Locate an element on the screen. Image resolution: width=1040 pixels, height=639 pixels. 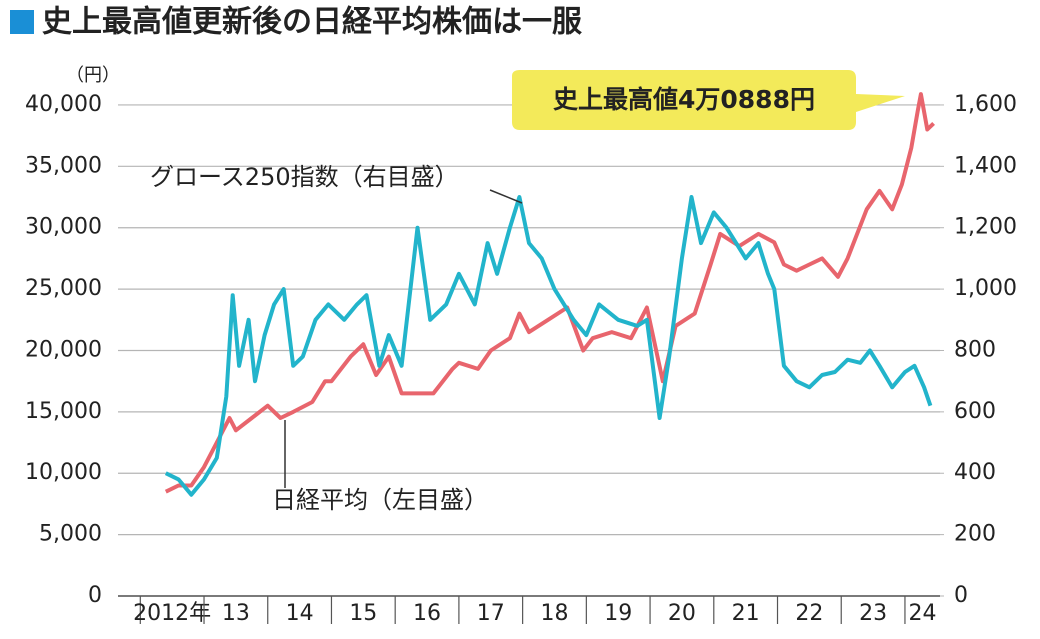
series-label: グロース250指数（右目盛） is located at coordinates (304, 177).